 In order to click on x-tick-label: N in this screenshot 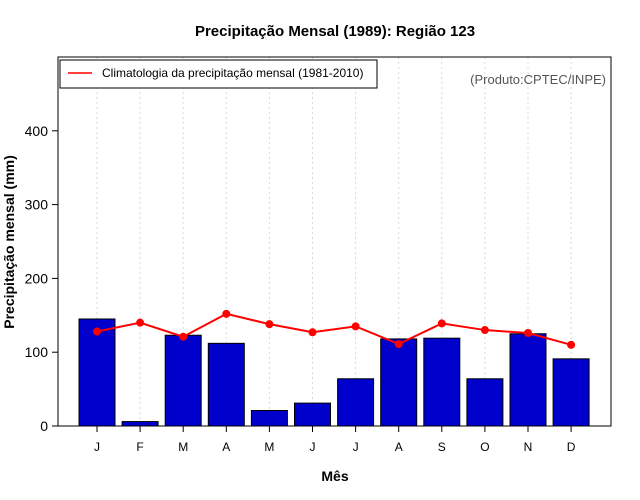, I will do `click(528, 447)`.